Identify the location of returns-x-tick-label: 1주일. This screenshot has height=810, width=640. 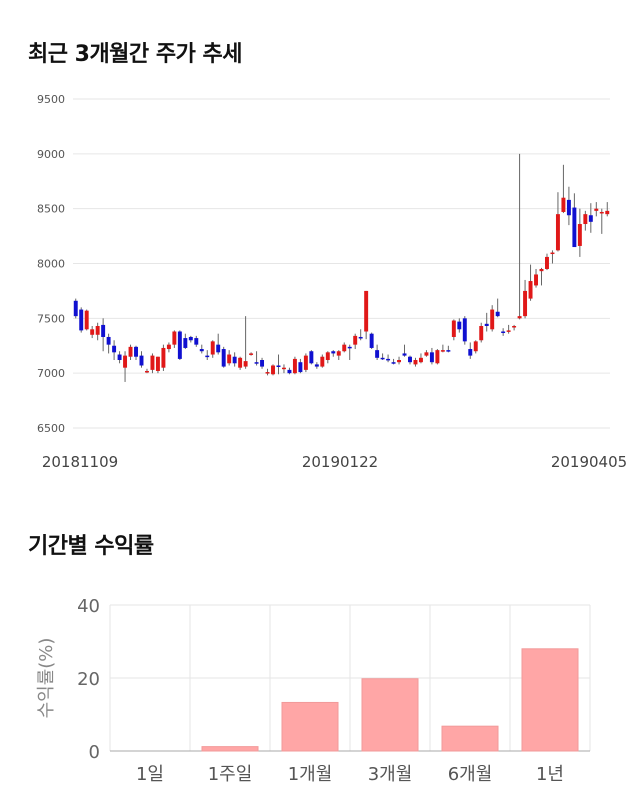
(230, 774).